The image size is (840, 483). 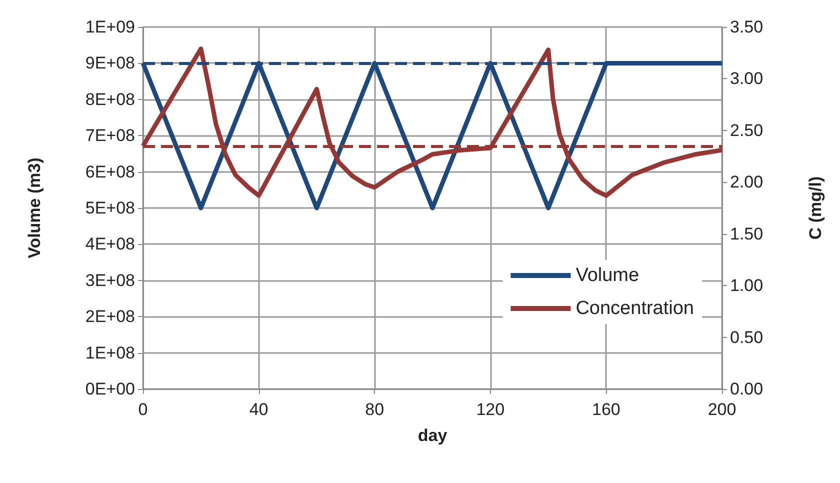 What do you see at coordinates (747, 130) in the screenshot?
I see `y2-tick-label: 2.50` at bounding box center [747, 130].